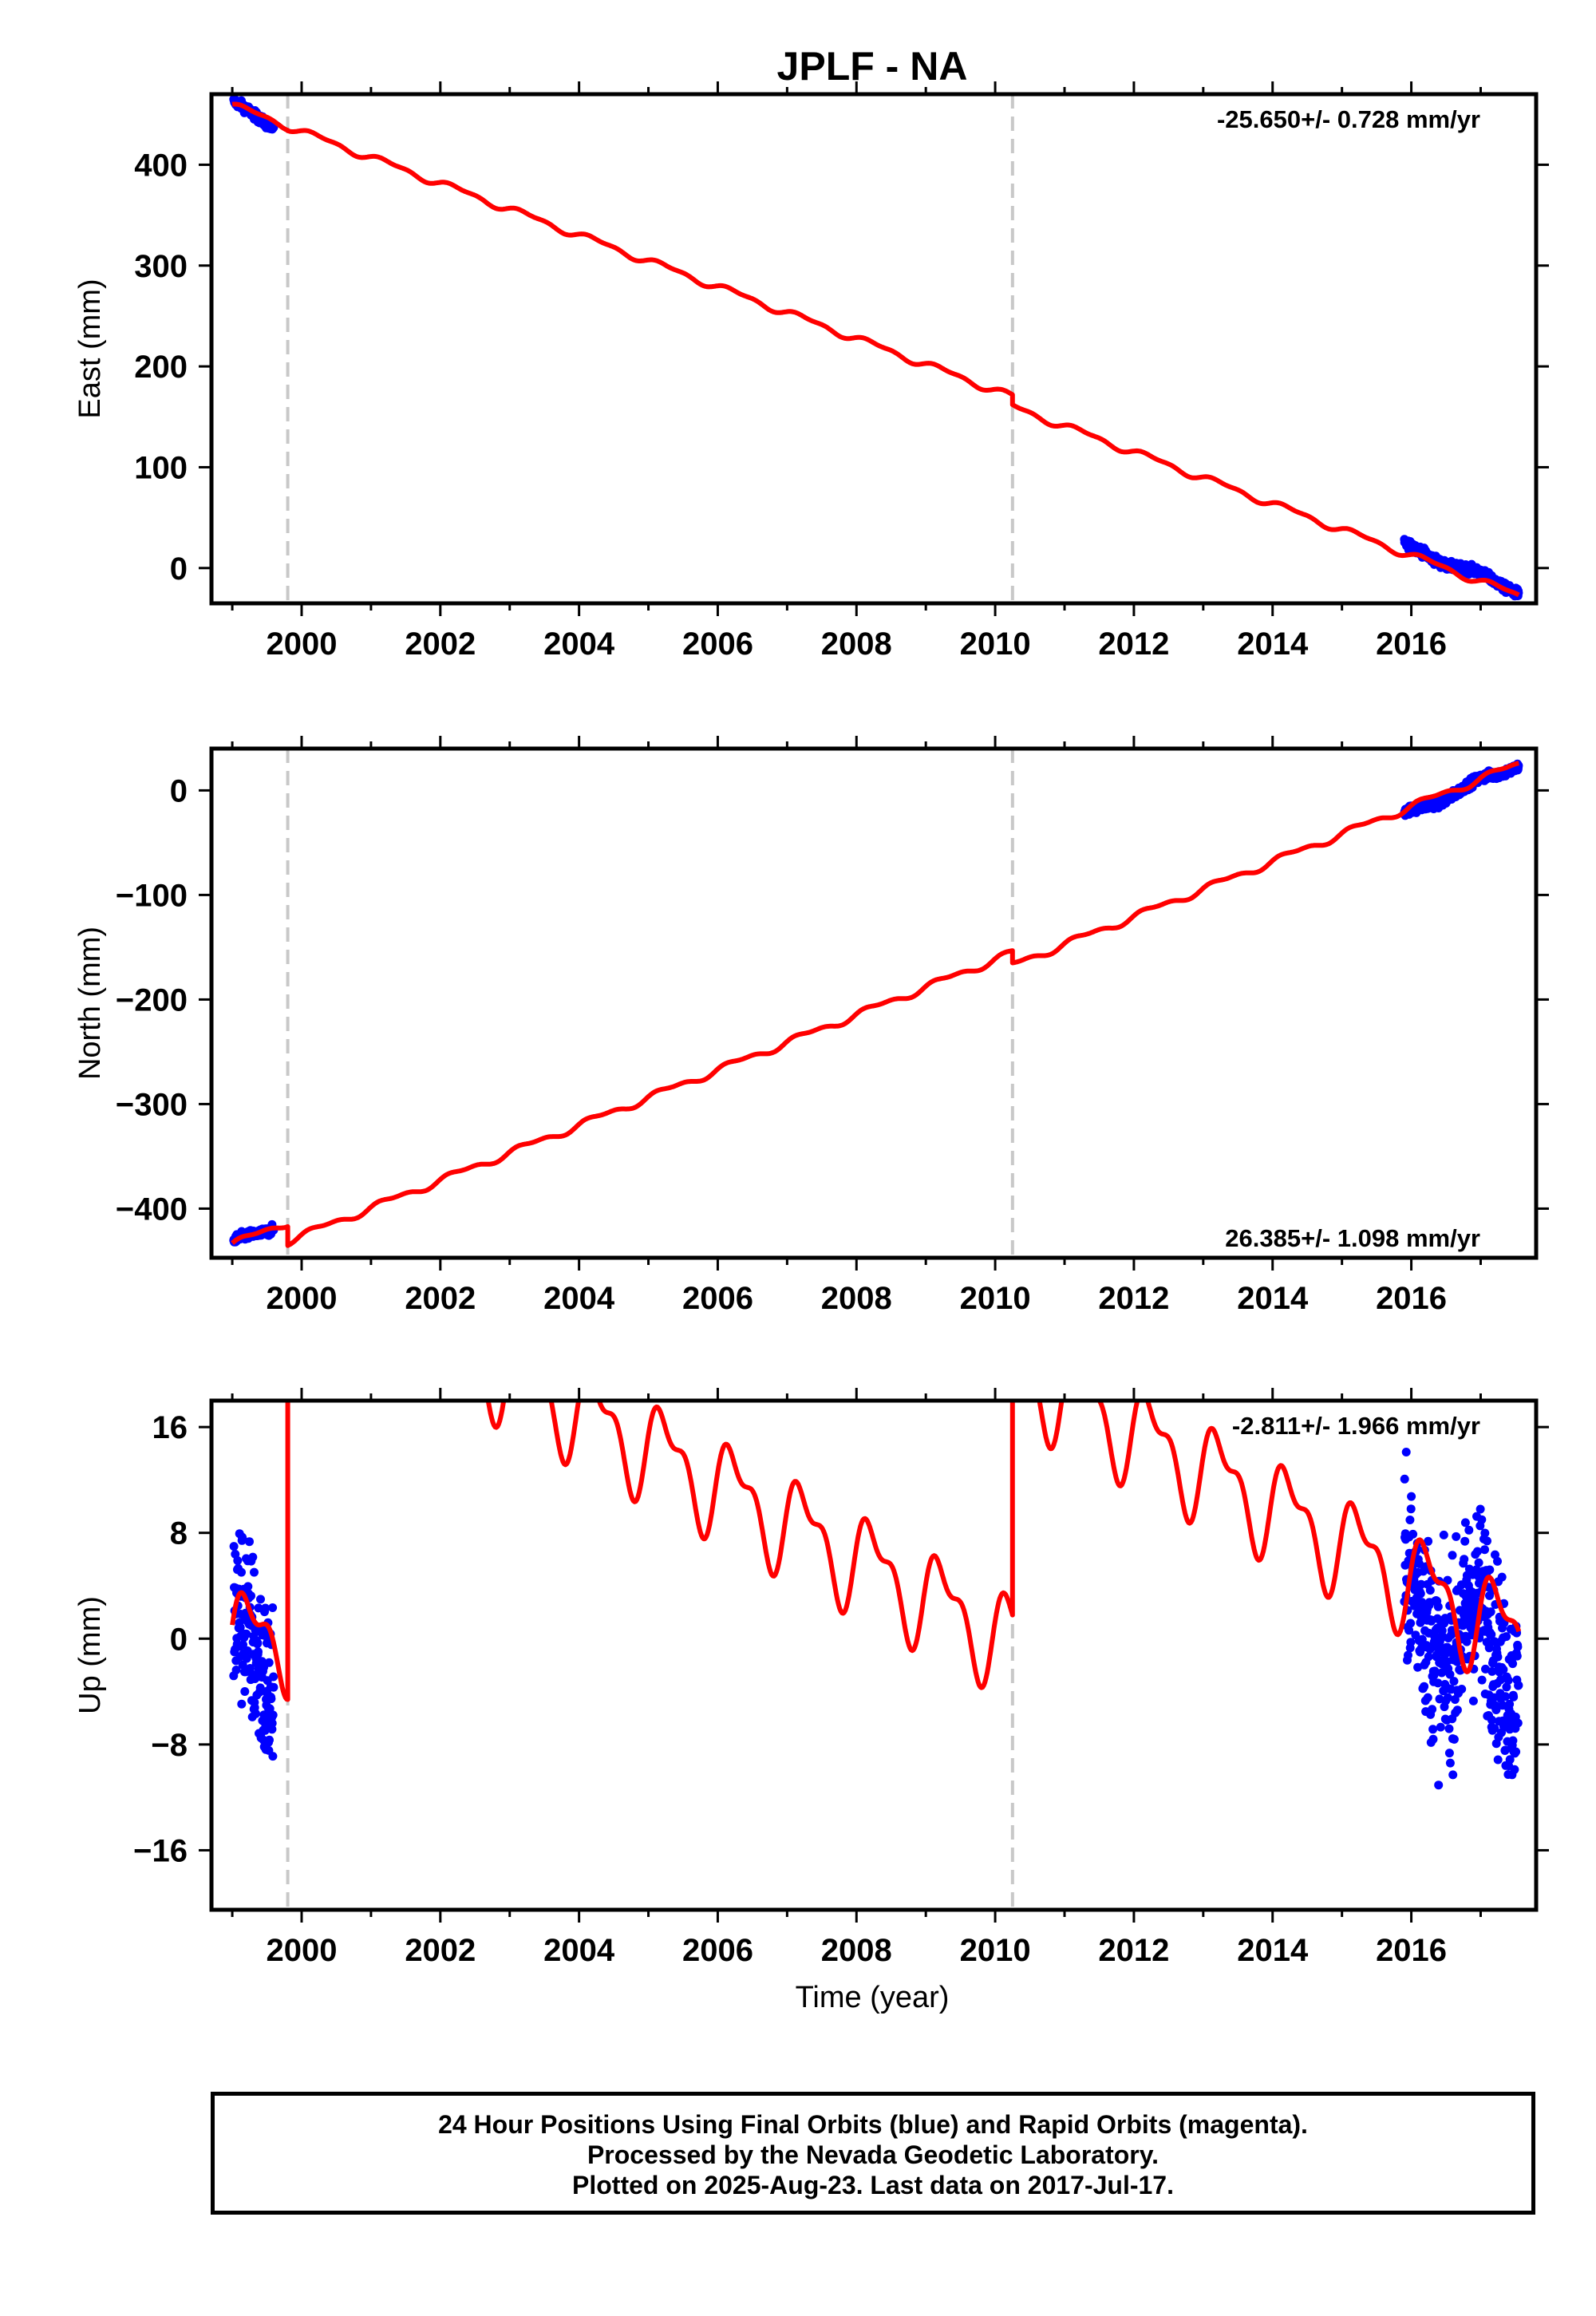 This screenshot has width=1596, height=2316. What do you see at coordinates (170, 1427) in the screenshot?
I see `y-tick-label: 16` at bounding box center [170, 1427].